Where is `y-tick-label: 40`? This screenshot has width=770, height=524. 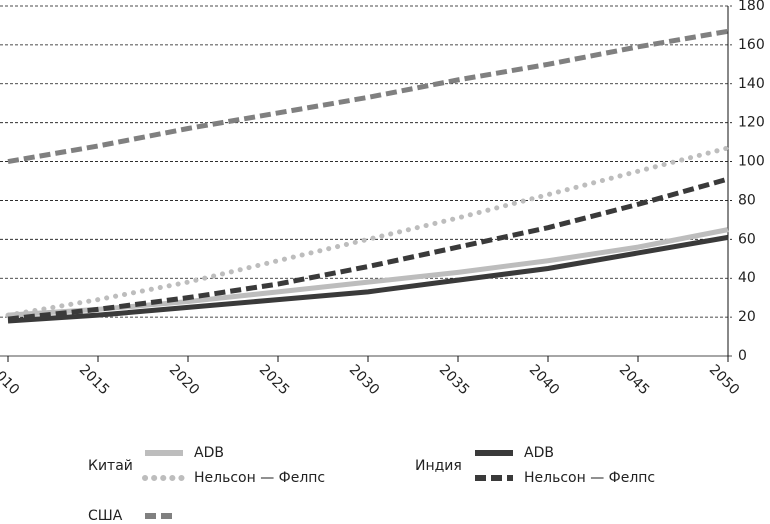
y-tick-label: 40 is located at coordinates (747, 278).